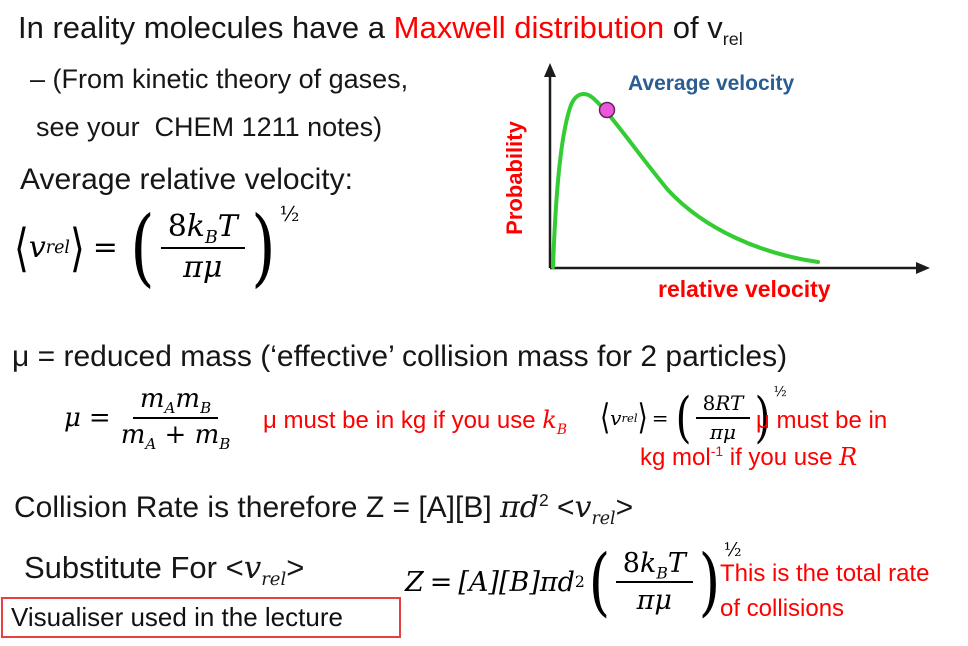 This screenshot has height=646, width=968. Describe the element at coordinates (848, 457) in the screenshot. I see `note-r-symbol: R` at that location.